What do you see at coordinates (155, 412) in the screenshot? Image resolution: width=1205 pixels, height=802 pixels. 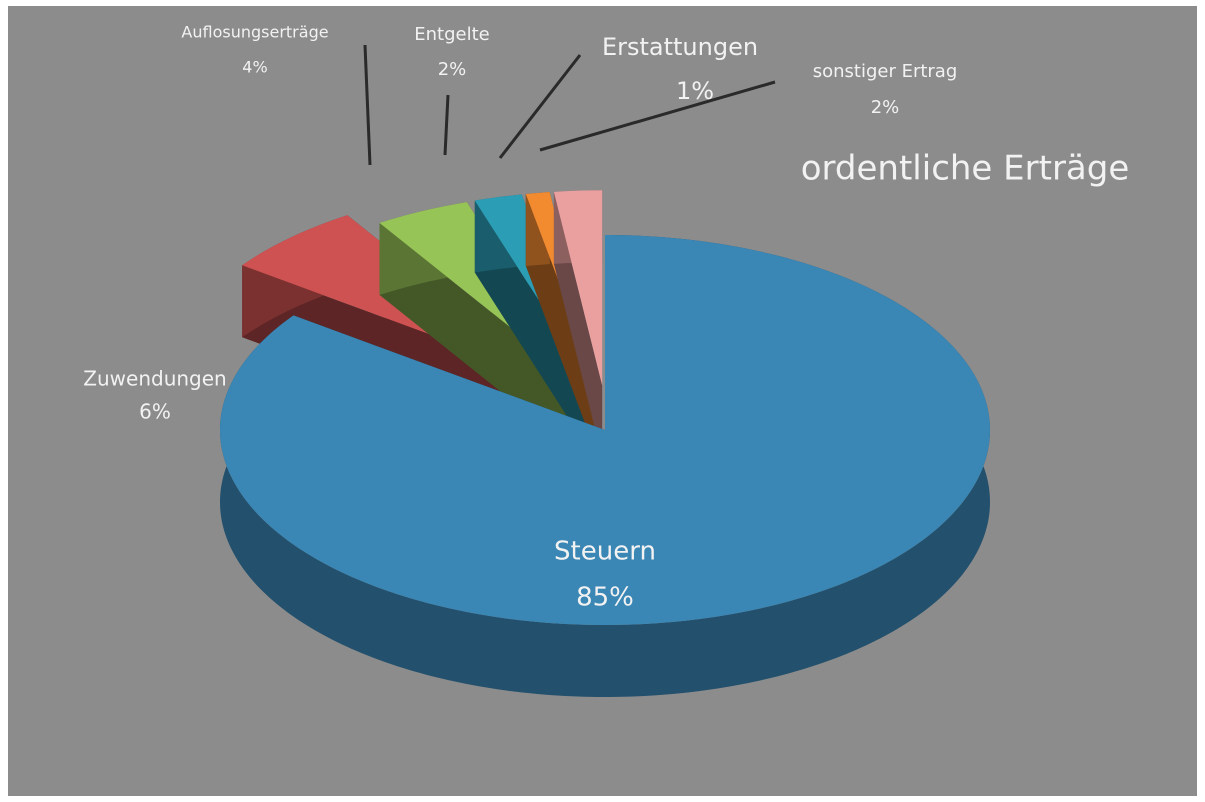 I see `slice-value-label: 6%` at bounding box center [155, 412].